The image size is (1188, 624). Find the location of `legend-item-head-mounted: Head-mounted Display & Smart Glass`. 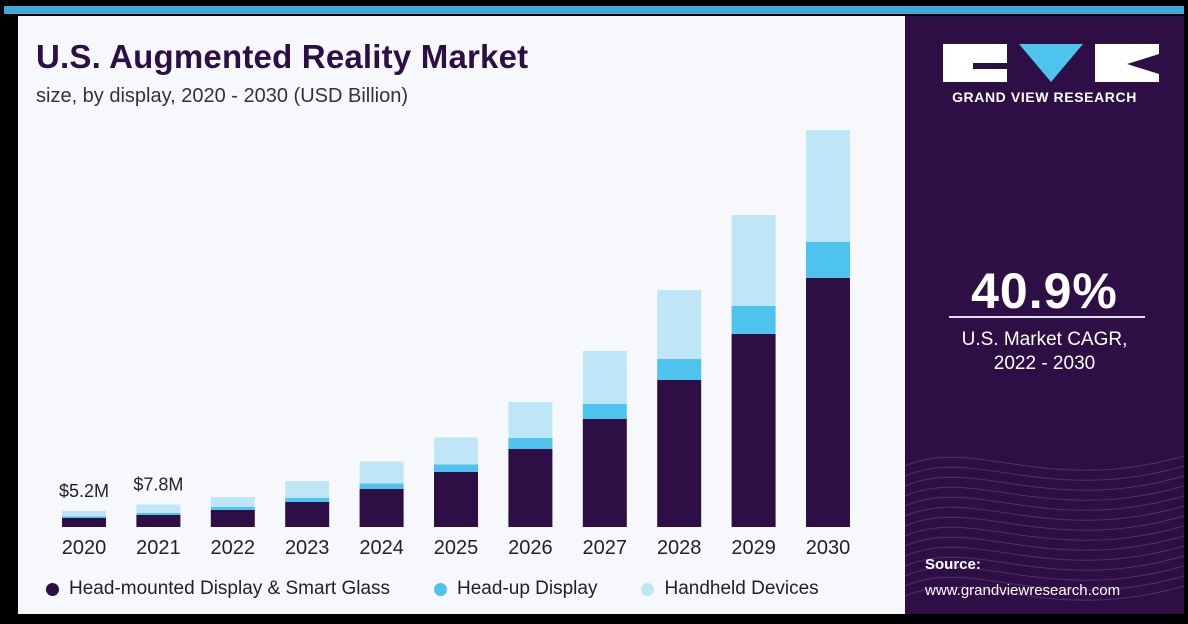

legend-item-head-mounted: Head-mounted Display & Smart Glass is located at coordinates (218, 589).